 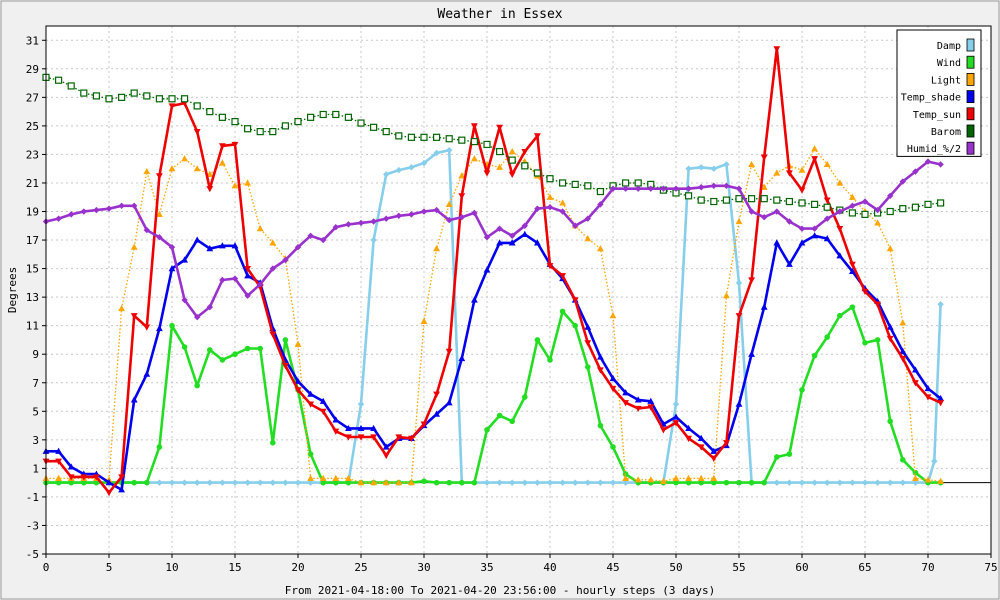 I want to click on x-tick-label: 60, so click(x=801, y=567).